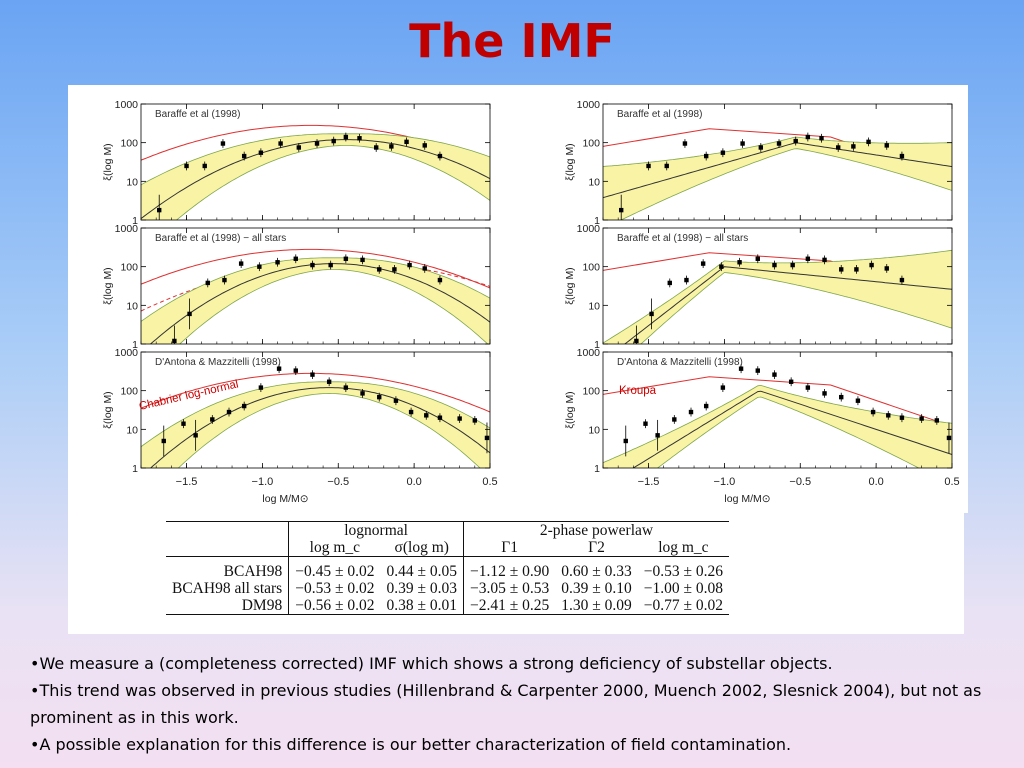 The height and width of the screenshot is (768, 1024). Describe the element at coordinates (683, 571) in the screenshot. I see `table-cell: −0.53 ± 0.26` at that location.